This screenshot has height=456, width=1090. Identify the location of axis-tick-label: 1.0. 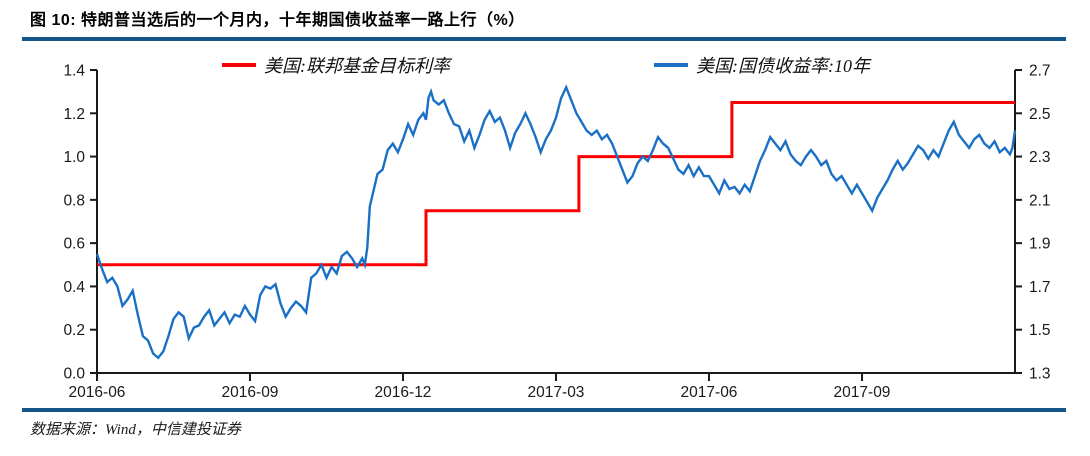
(74, 157).